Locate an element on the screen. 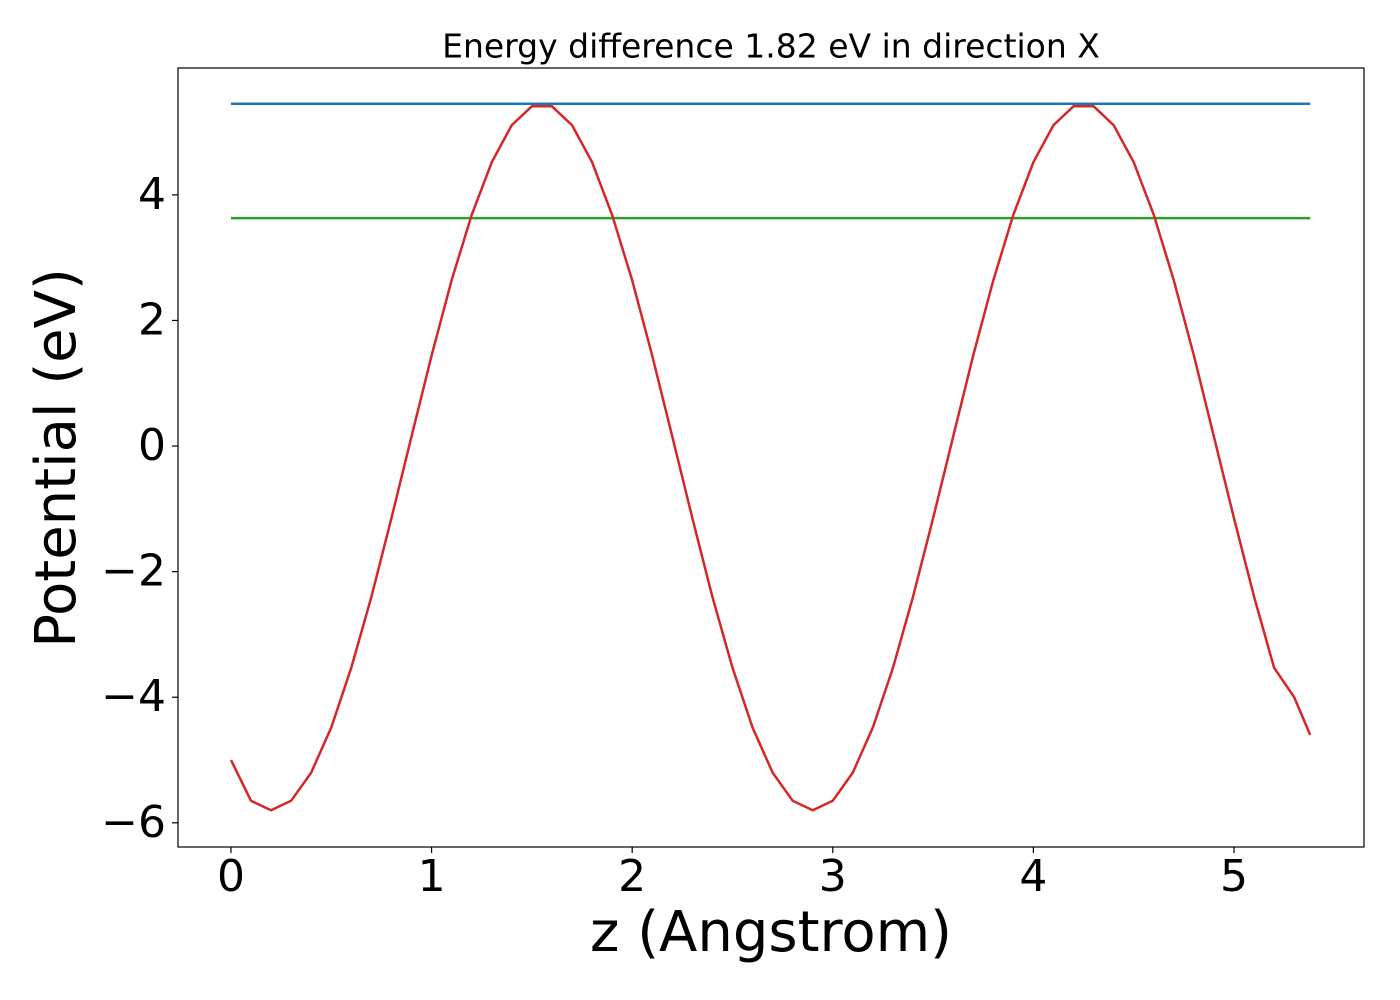  x-tick-label: 0 is located at coordinates (231, 876).